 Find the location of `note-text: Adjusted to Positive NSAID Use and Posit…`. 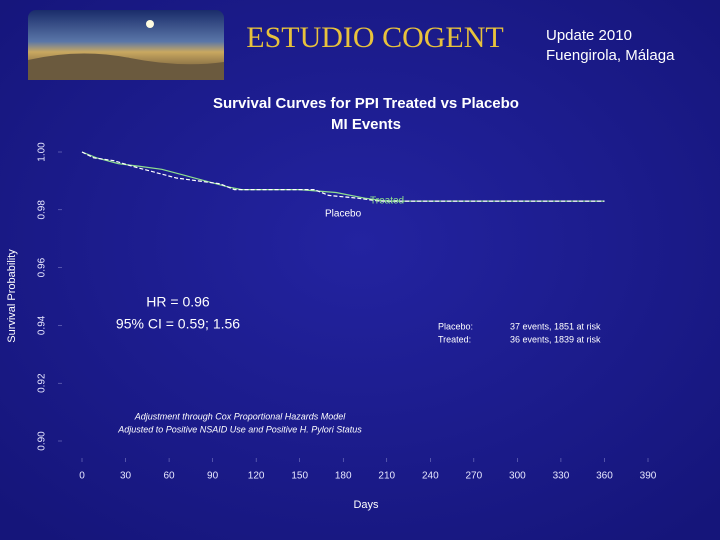

note-text: Adjusted to Positive NSAID Use and Posit… is located at coordinates (239, 429).